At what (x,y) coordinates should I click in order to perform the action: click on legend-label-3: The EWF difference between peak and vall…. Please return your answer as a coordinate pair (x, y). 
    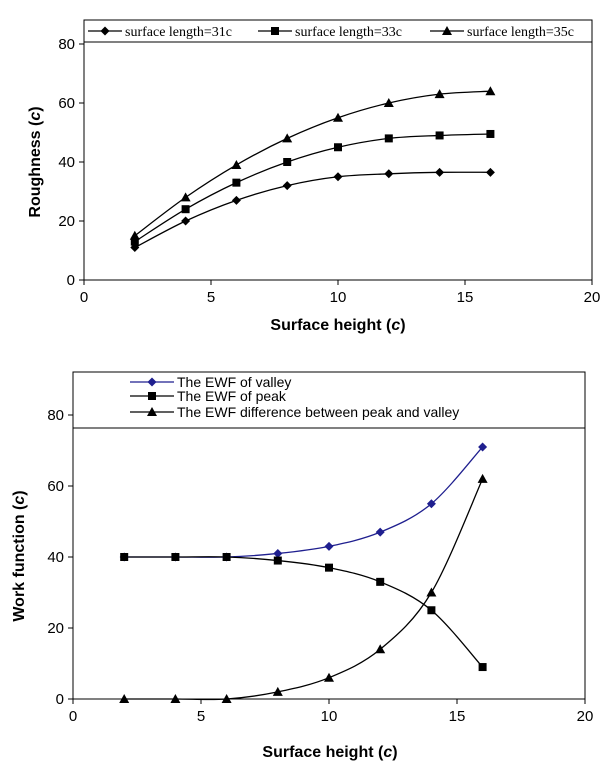
    Looking at the image, I should click on (318, 412).